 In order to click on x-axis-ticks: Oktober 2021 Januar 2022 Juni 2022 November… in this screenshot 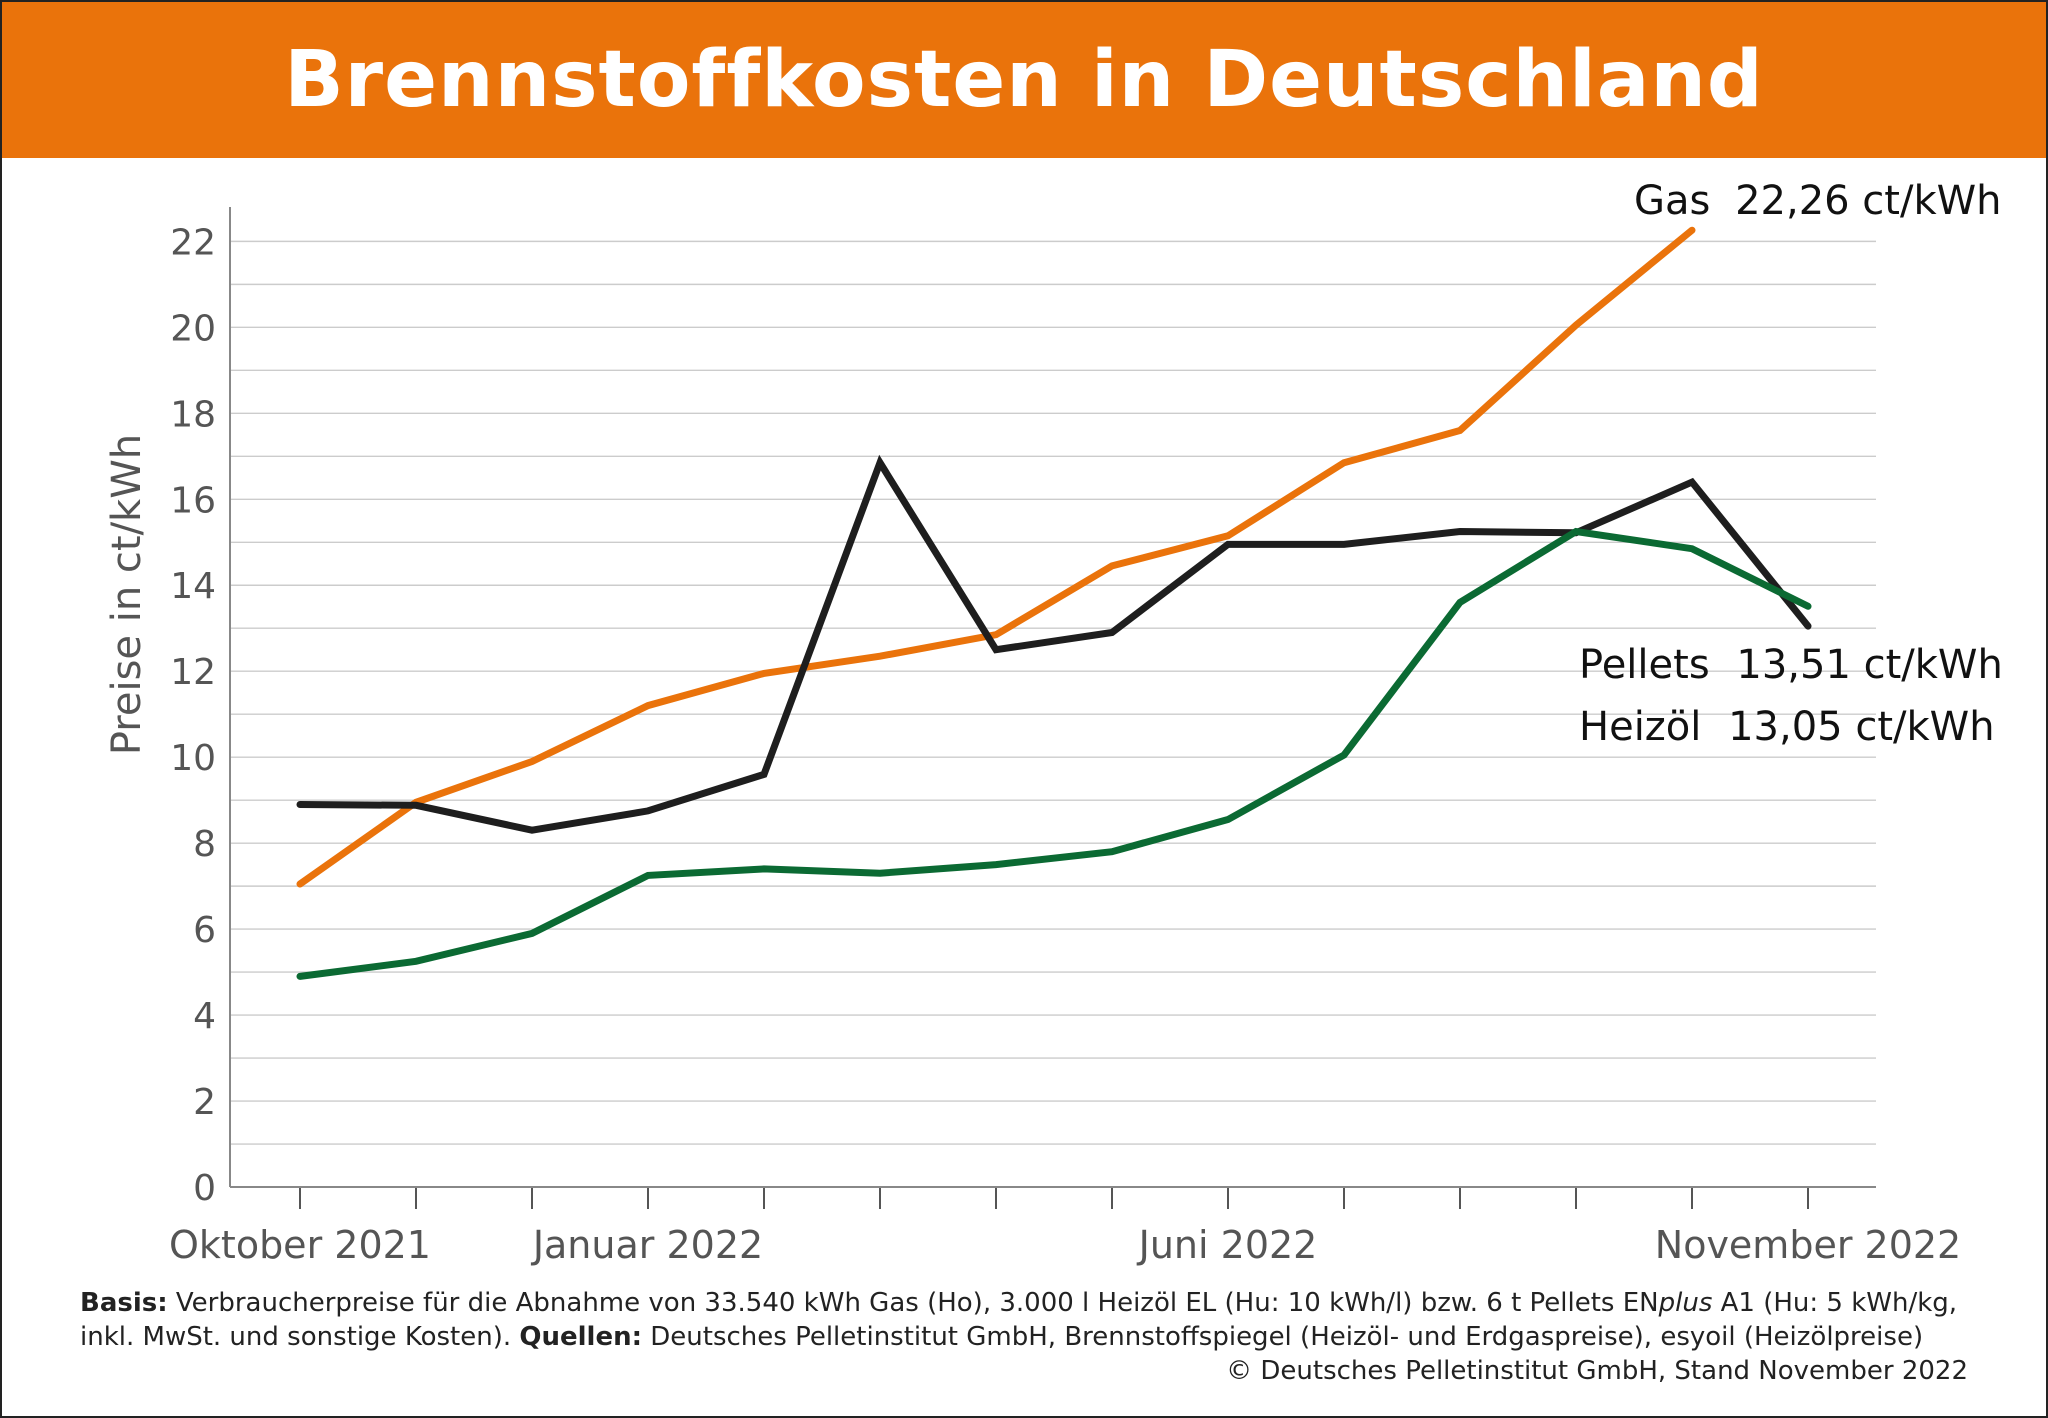, I will do `click(1065, 1227)`.